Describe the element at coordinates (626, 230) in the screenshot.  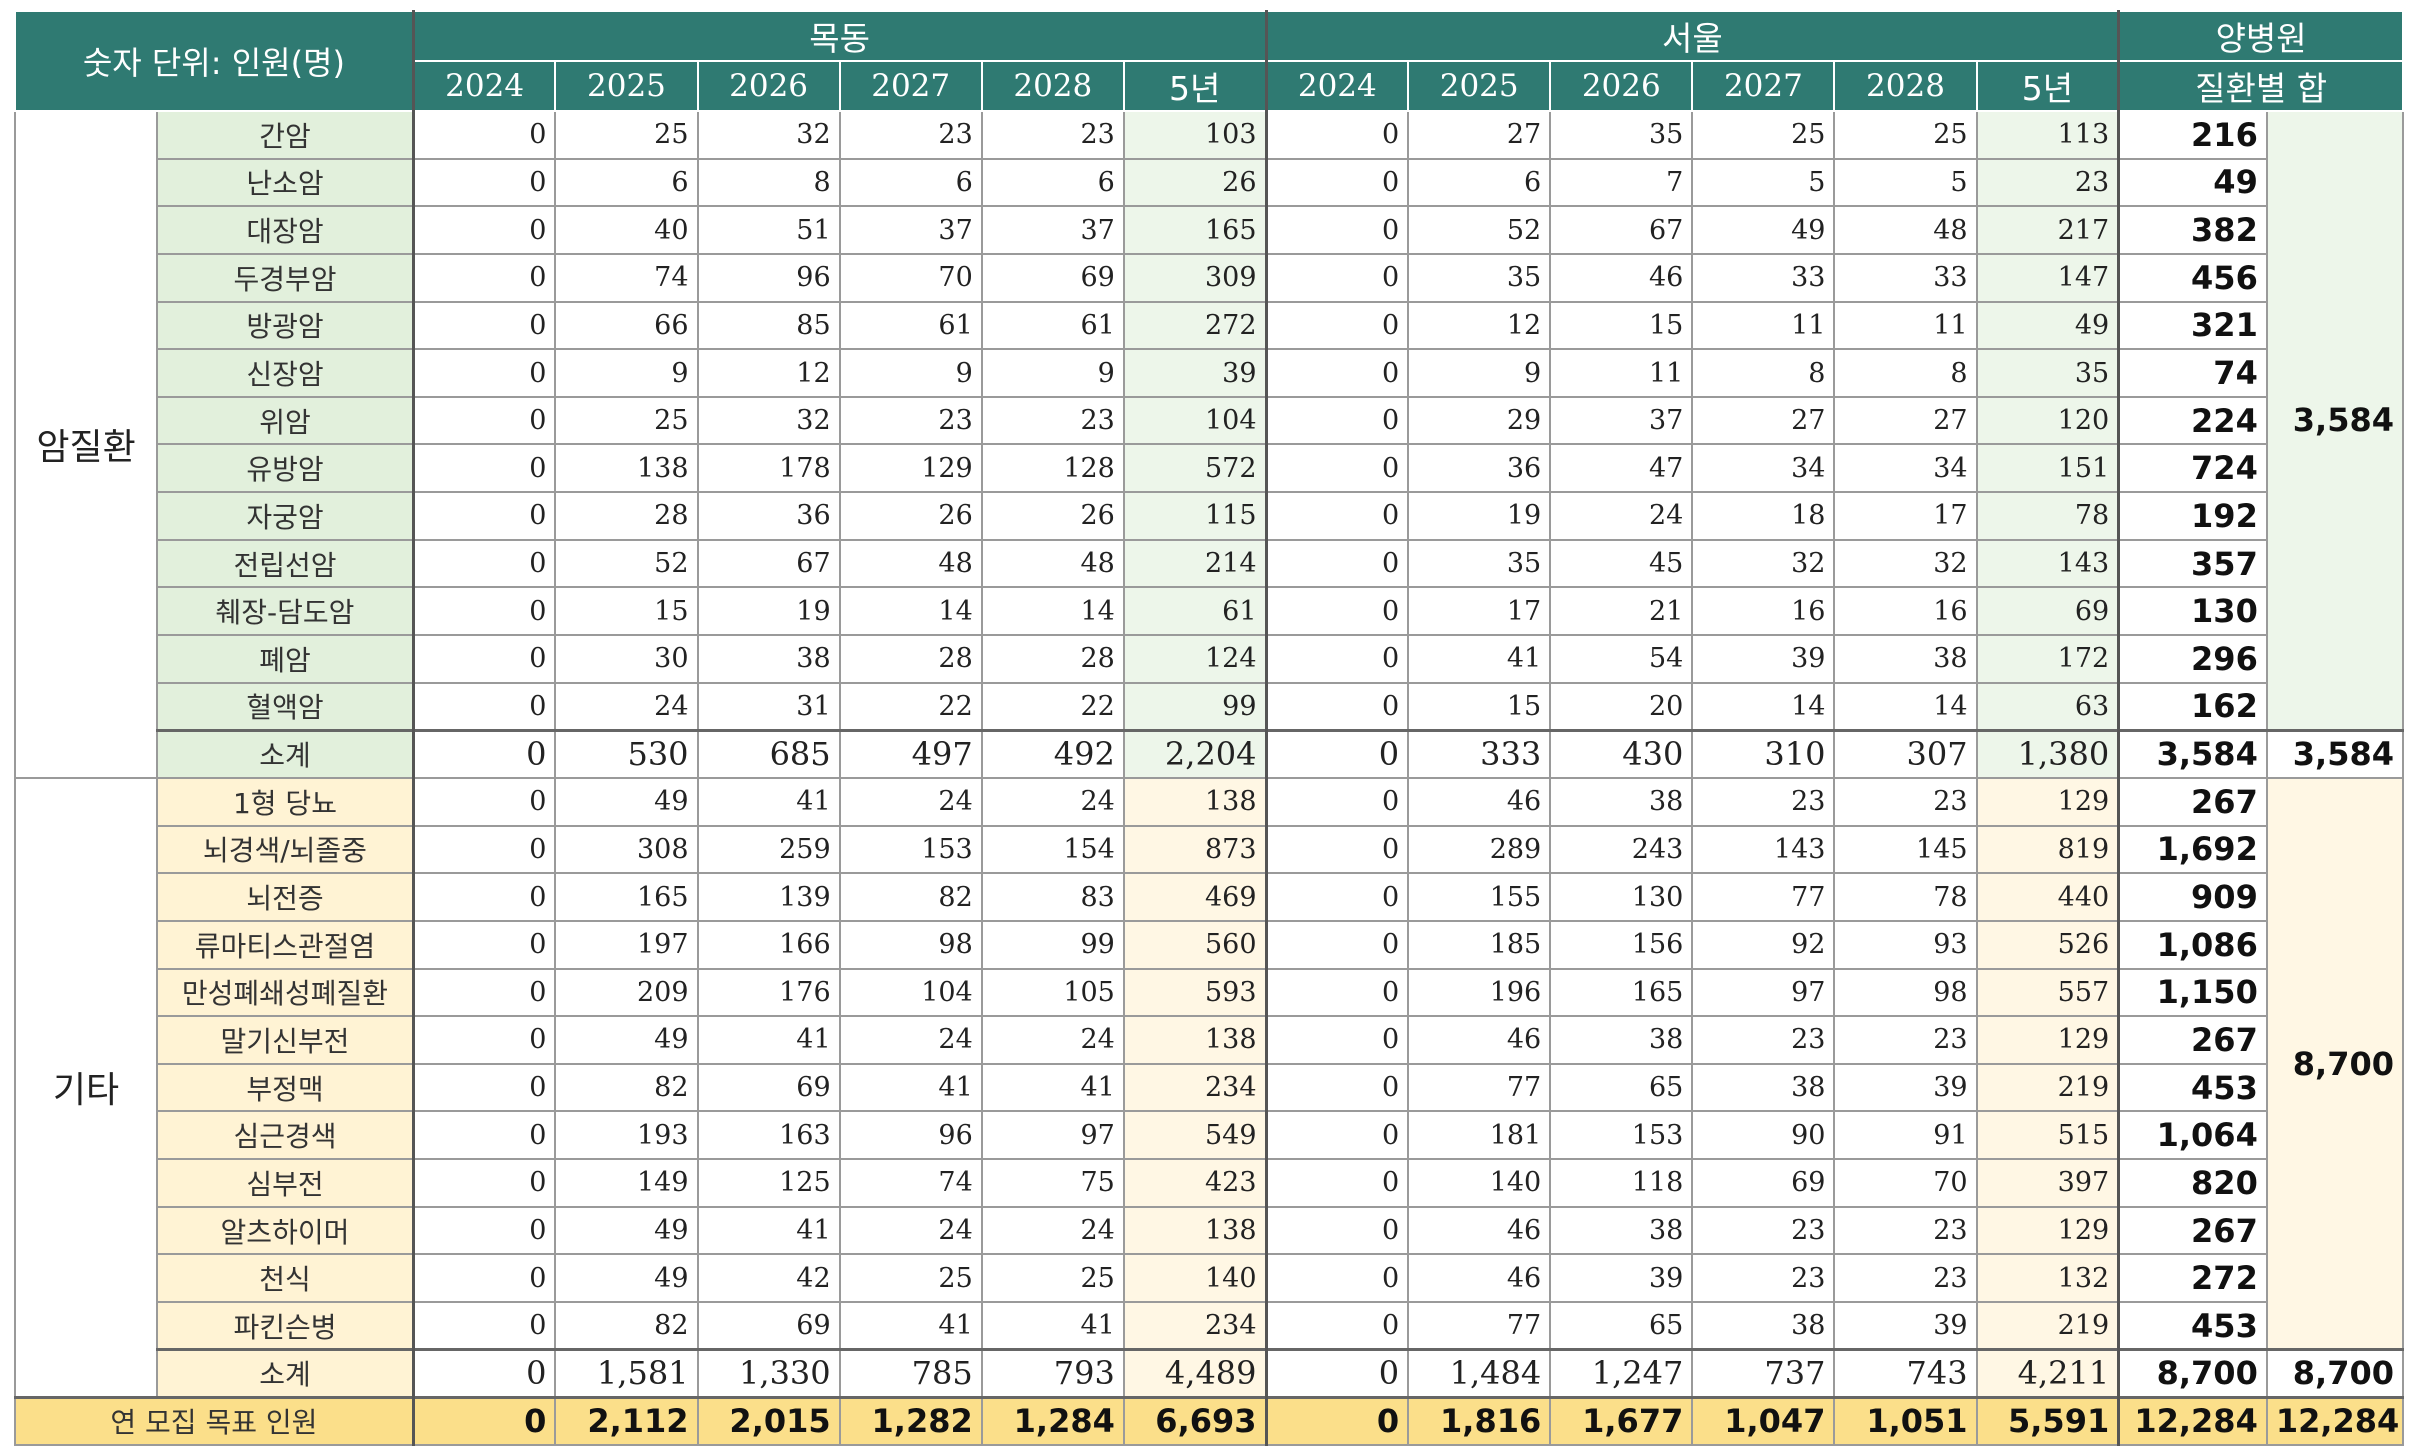
I see `mokdong-value-cell: 40` at that location.